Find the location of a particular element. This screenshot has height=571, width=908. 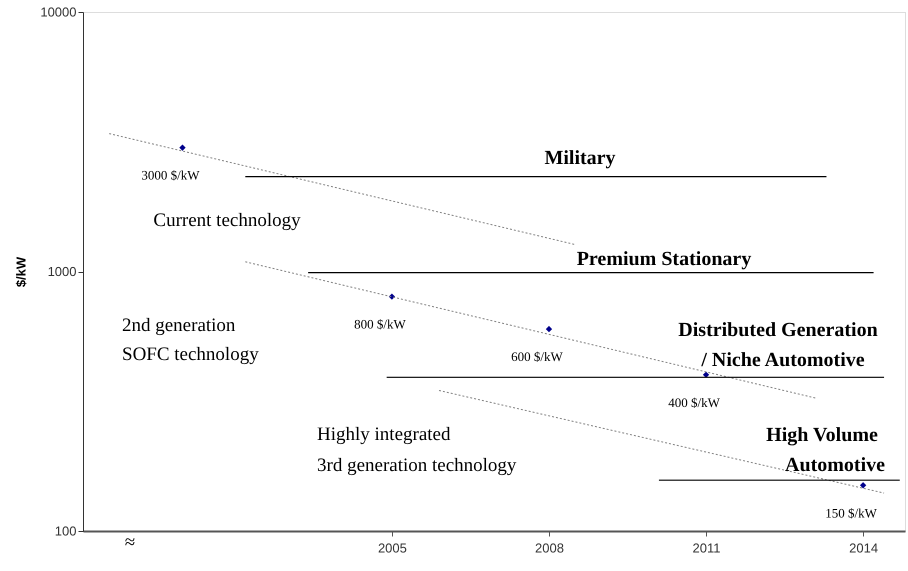

data-label: 800 $/kW is located at coordinates (380, 324).